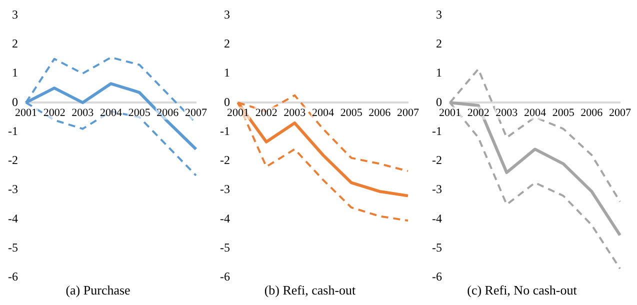 The height and width of the screenshot is (305, 637). I want to click on text: (b) Refi, cash-out, so click(310, 290).